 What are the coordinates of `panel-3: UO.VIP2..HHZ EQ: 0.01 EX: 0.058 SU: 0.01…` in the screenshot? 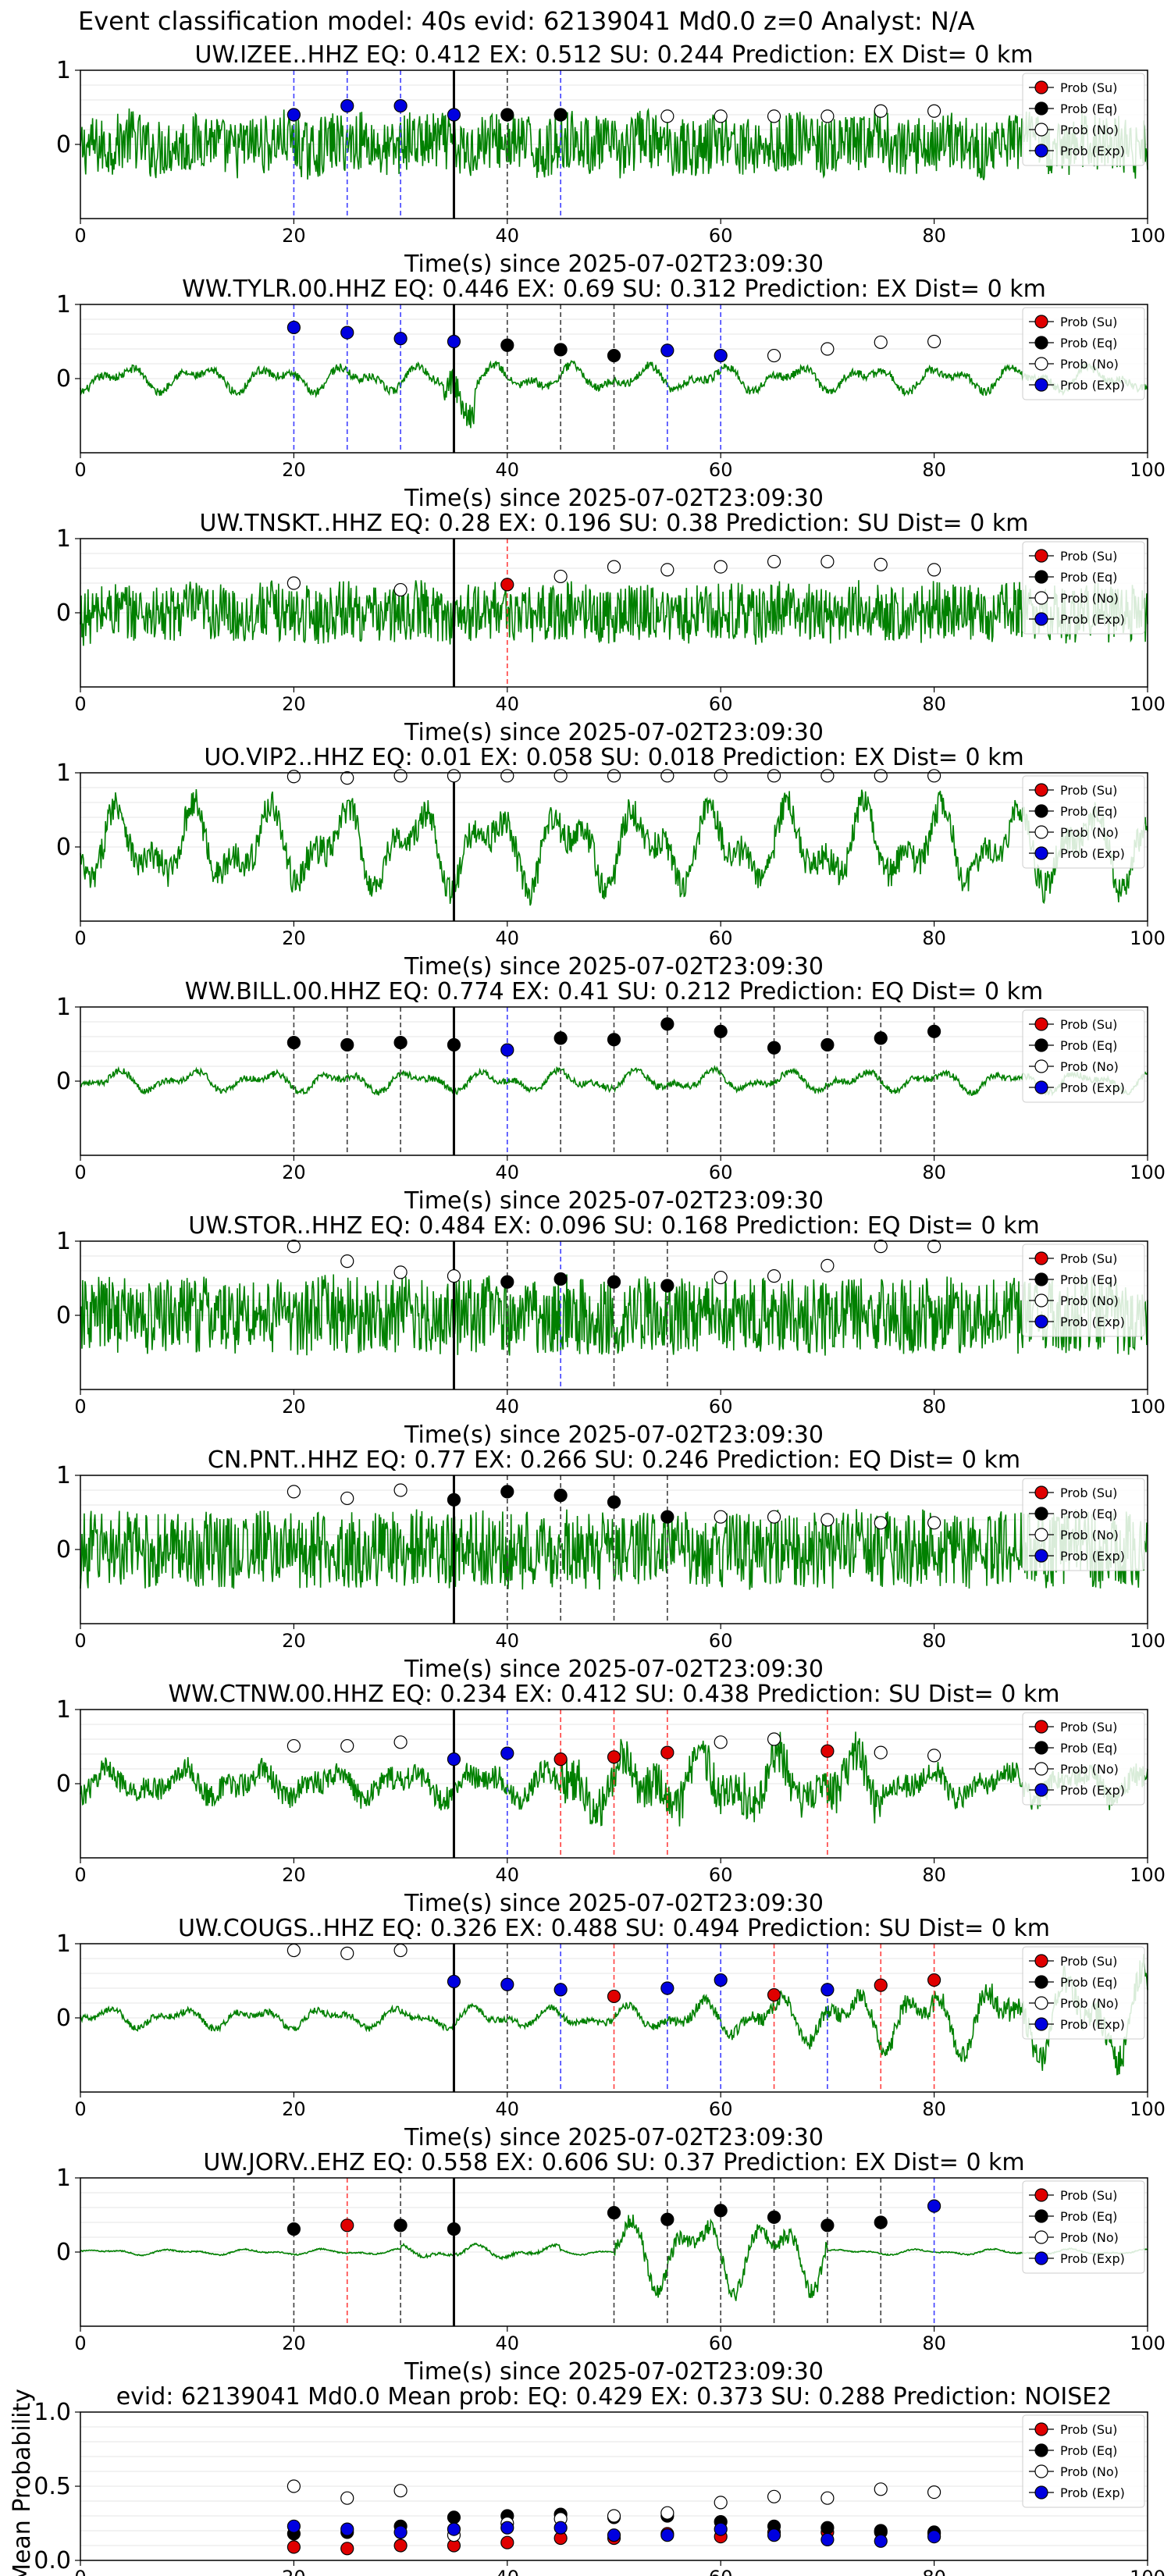 It's located at (611, 862).